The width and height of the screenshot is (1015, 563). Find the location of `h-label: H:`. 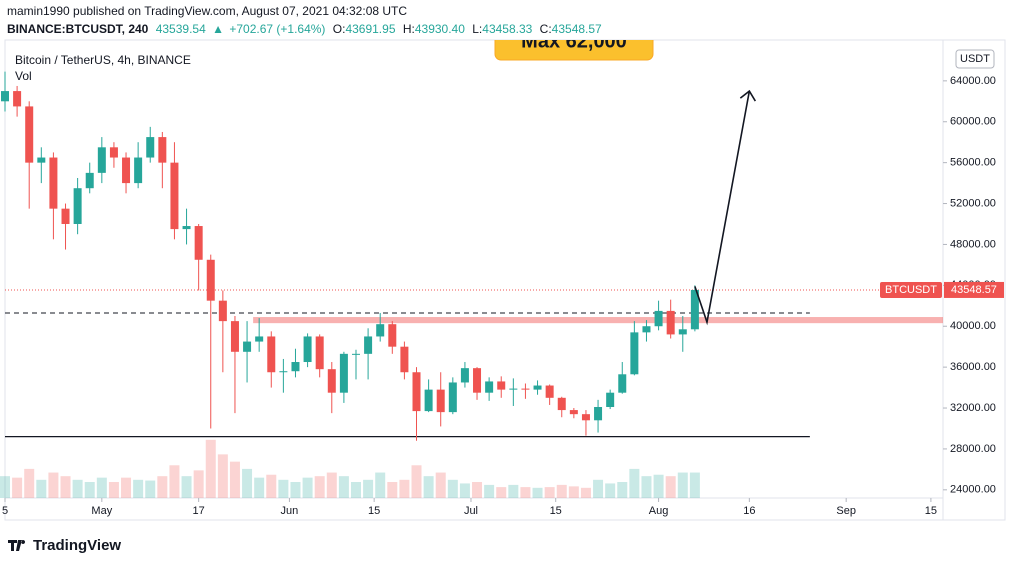

h-label: H: is located at coordinates (409, 29).